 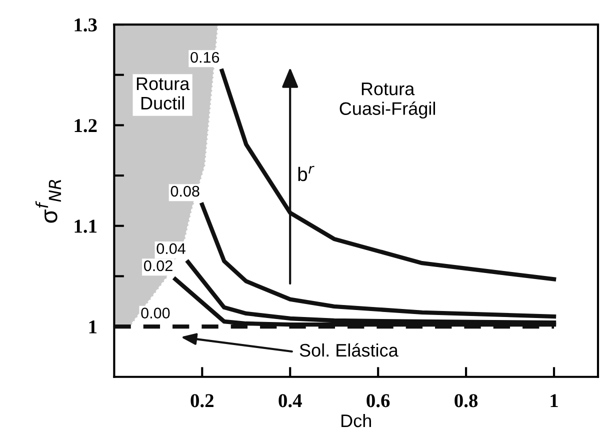 I want to click on x-tick-label: 0.2, so click(x=202, y=401).